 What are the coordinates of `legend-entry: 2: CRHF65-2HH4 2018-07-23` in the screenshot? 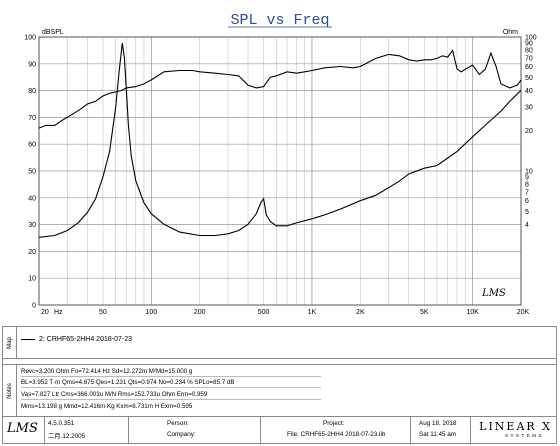 It's located at (76, 339).